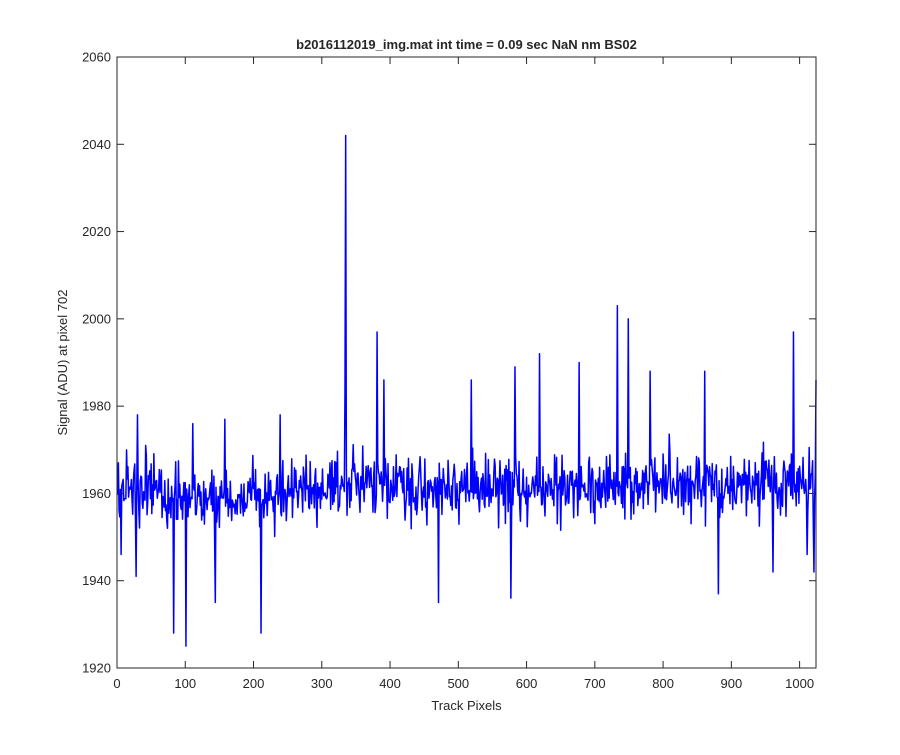 Image resolution: width=900 pixels, height=755 pixels. I want to click on x-tick-label: 400, so click(390, 683).